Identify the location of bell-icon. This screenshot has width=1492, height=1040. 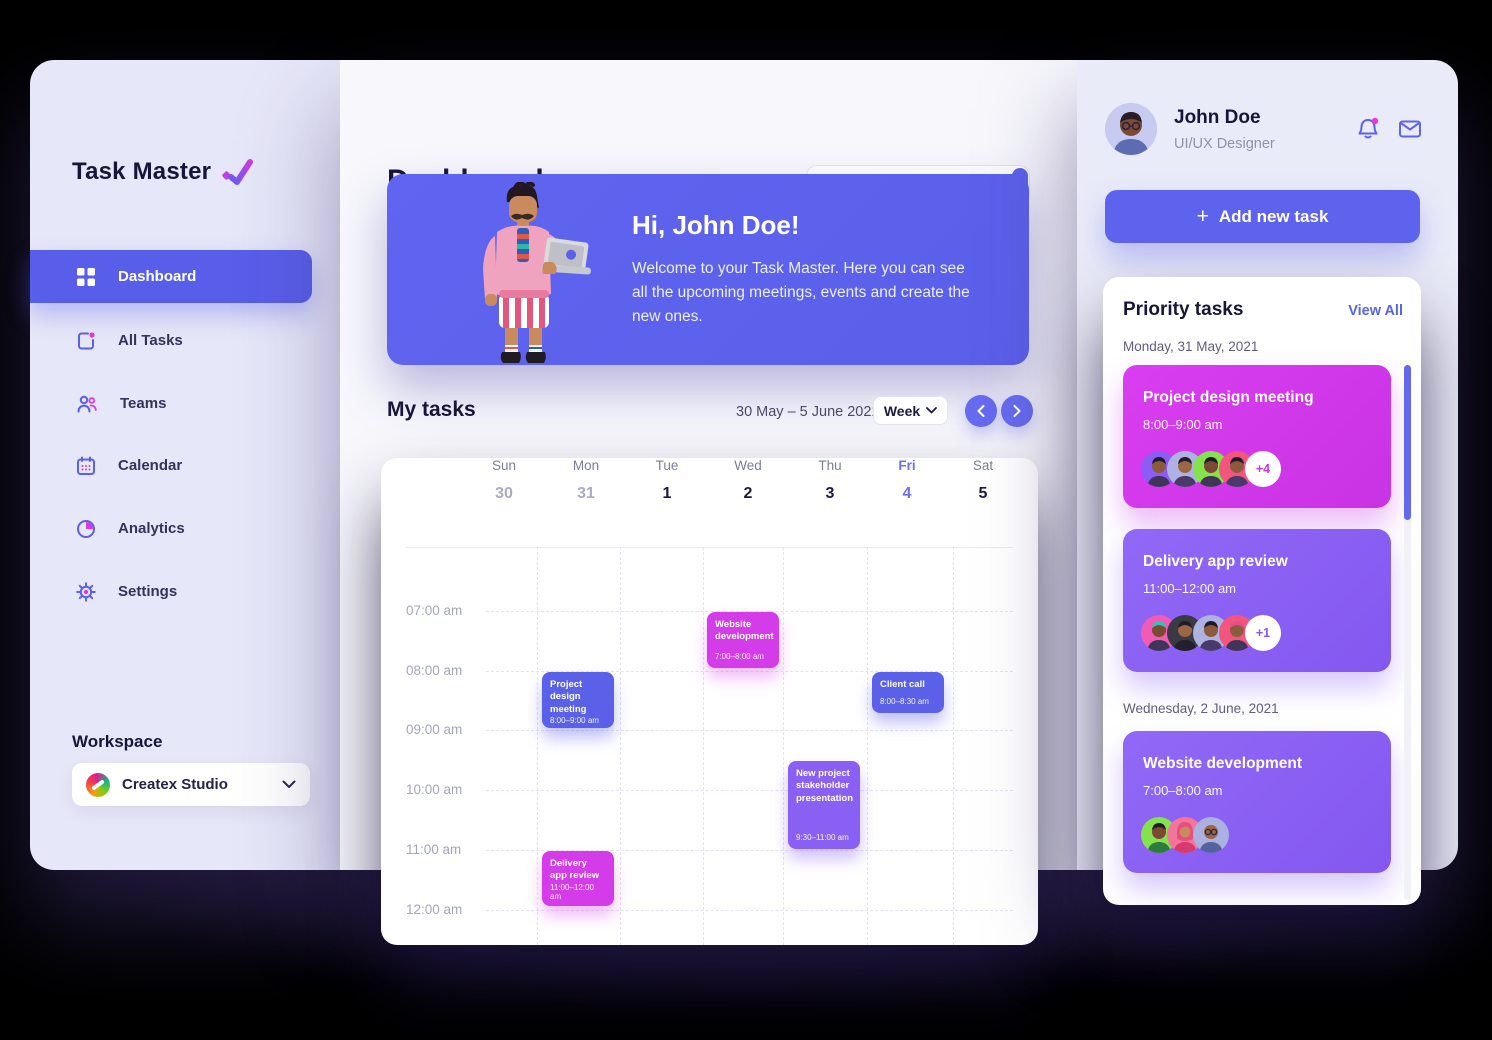
(1368, 128).